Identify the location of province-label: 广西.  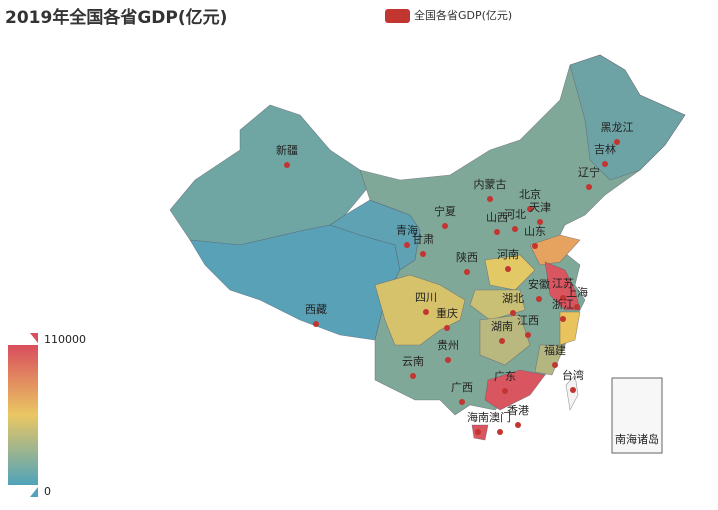
(462, 387).